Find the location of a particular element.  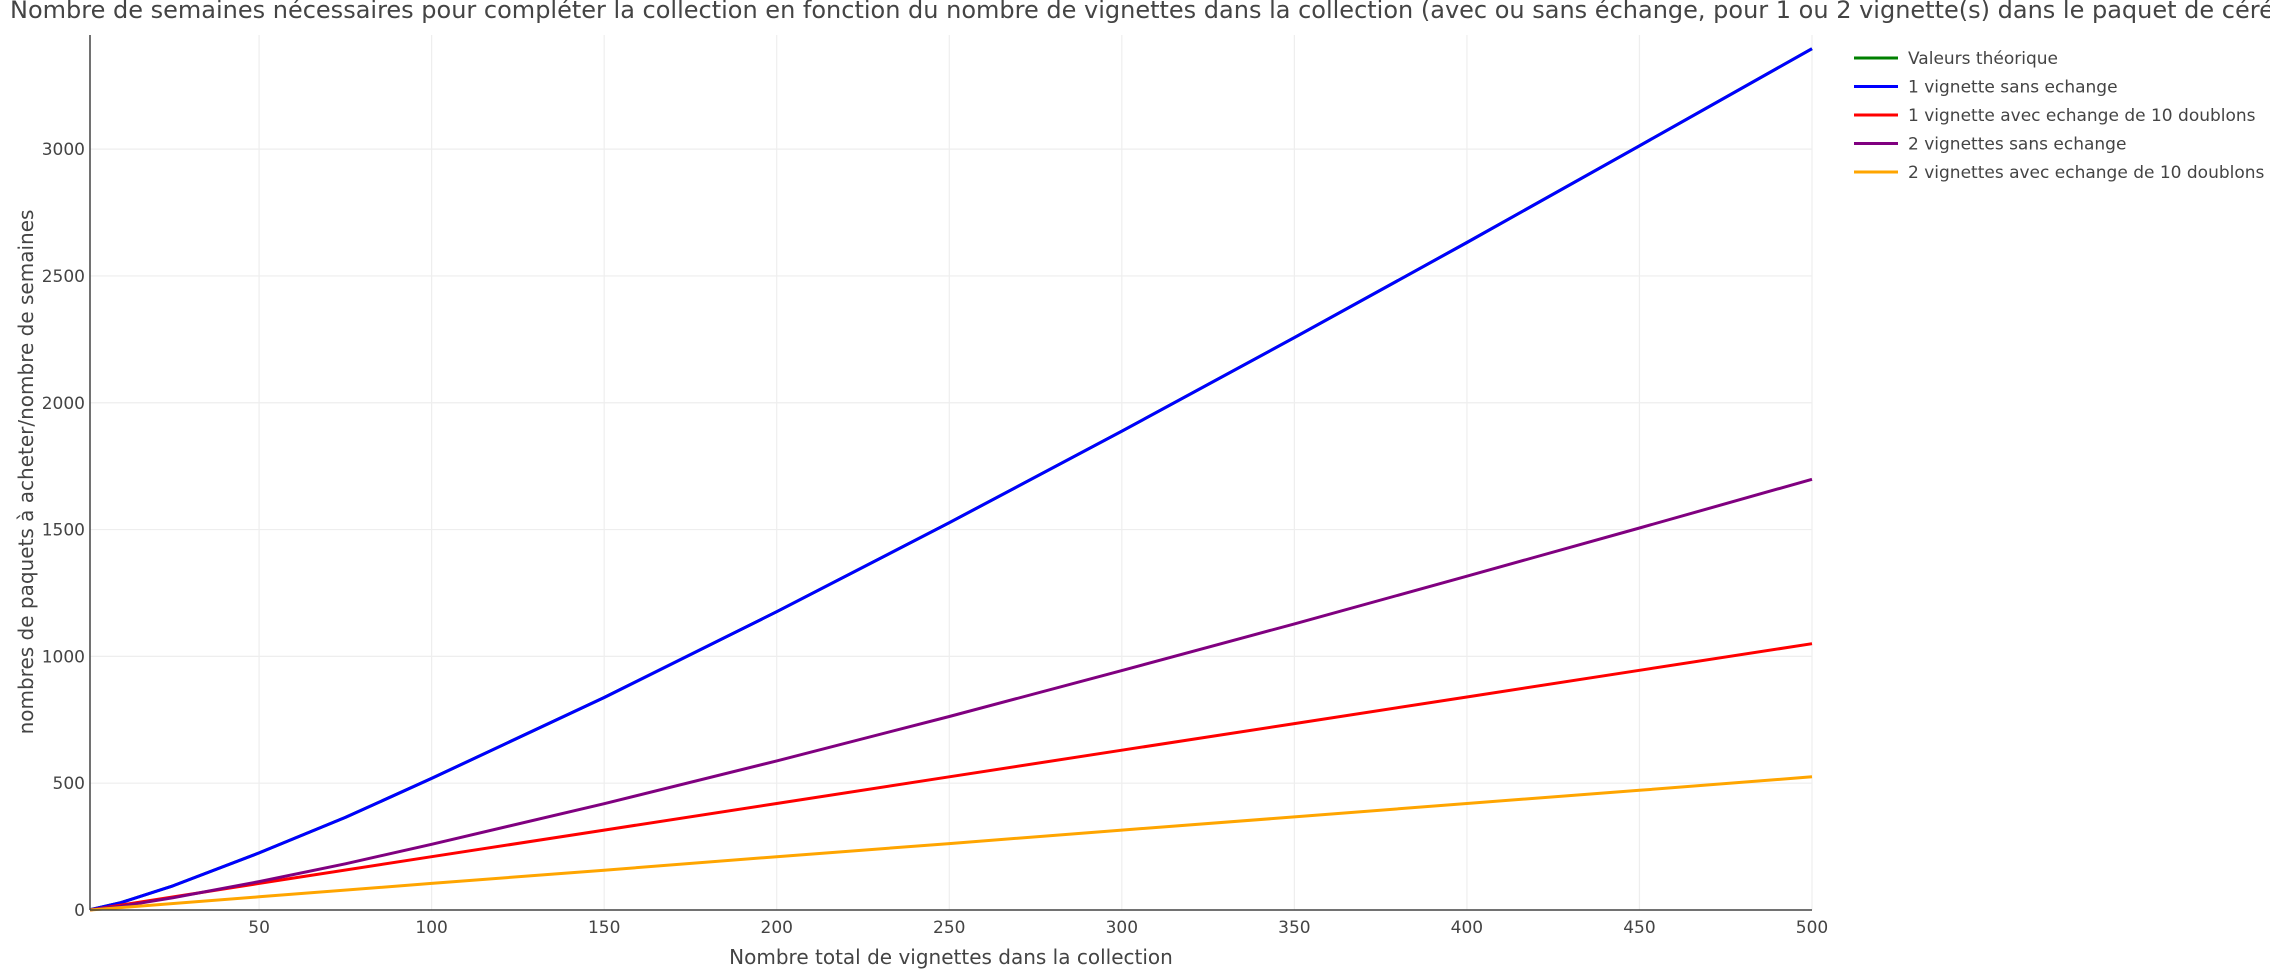

legend-item-label: 2 vignettes avec echange de 10 doublons is located at coordinates (2086, 173).